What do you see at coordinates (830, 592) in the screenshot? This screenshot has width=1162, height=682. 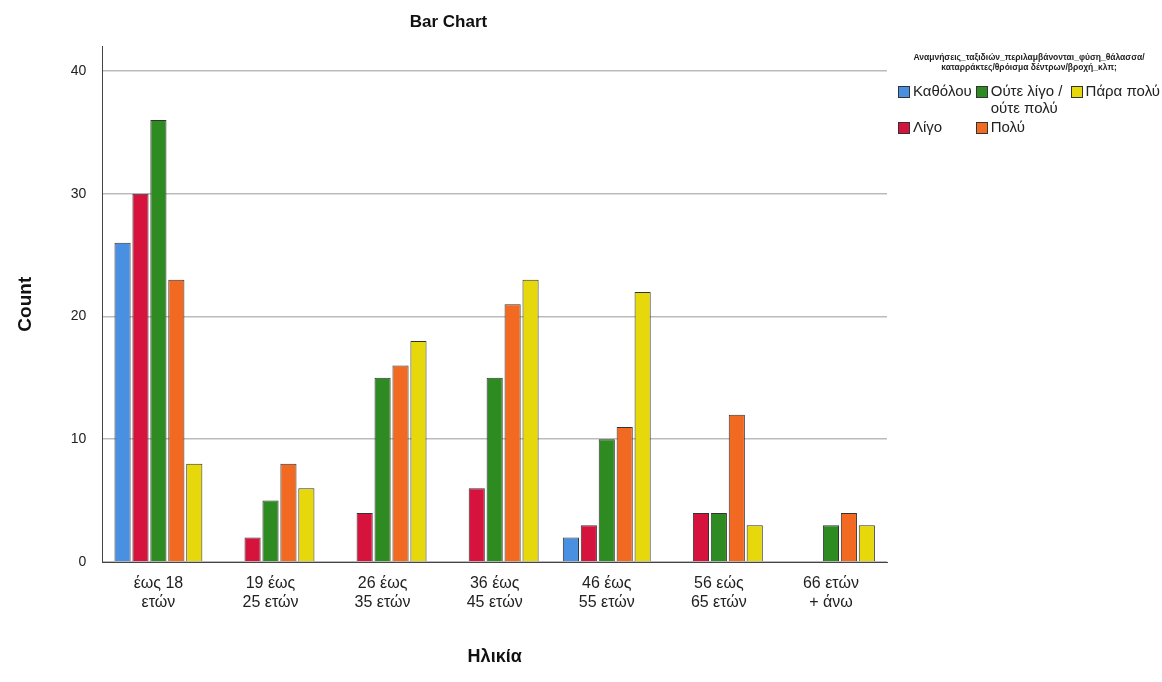 I see `x-tick-label: 66 ετών + άνω` at bounding box center [830, 592].